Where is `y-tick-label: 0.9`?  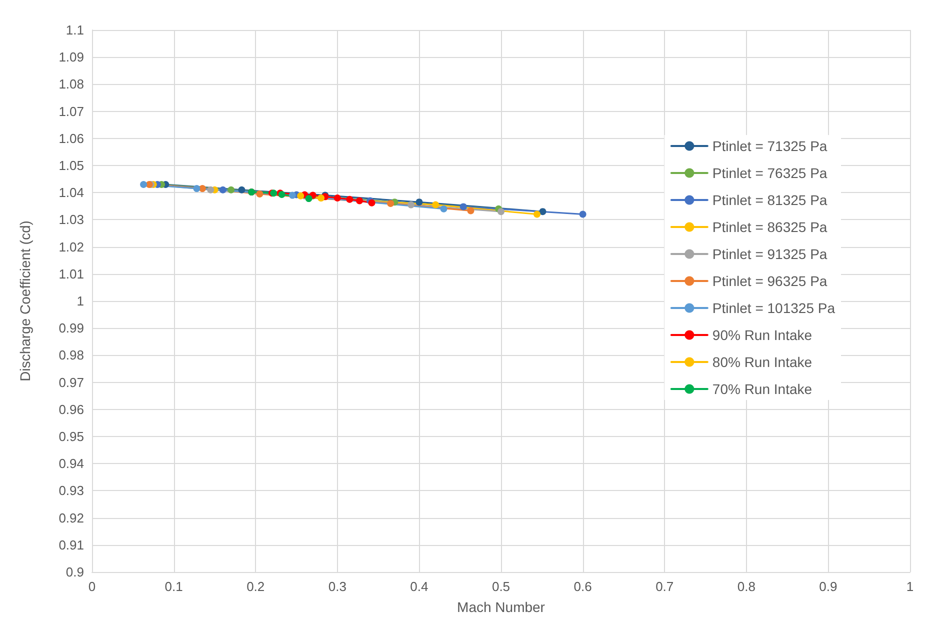
y-tick-label: 0.9 is located at coordinates (75, 572).